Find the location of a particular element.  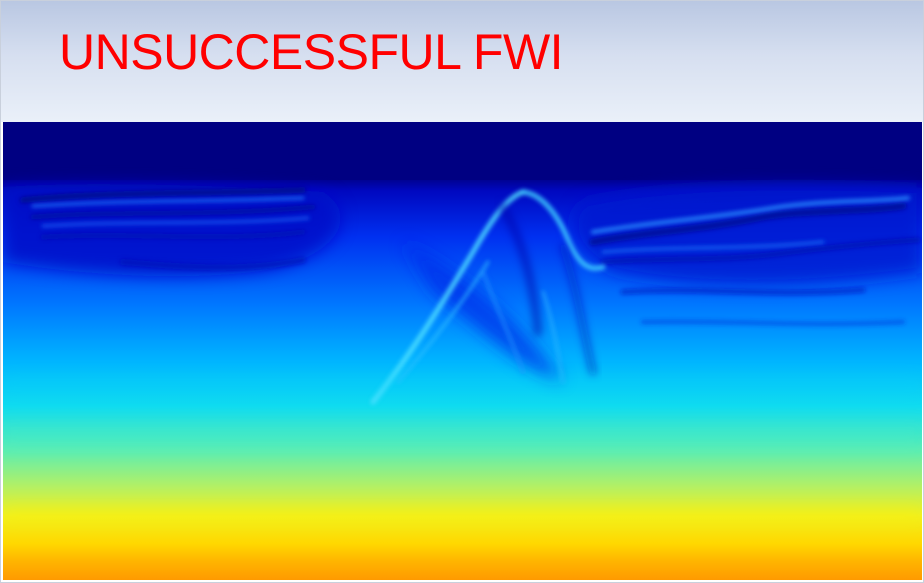

slide-title: UNSUCCESSFUL FWI is located at coordinates (311, 52).